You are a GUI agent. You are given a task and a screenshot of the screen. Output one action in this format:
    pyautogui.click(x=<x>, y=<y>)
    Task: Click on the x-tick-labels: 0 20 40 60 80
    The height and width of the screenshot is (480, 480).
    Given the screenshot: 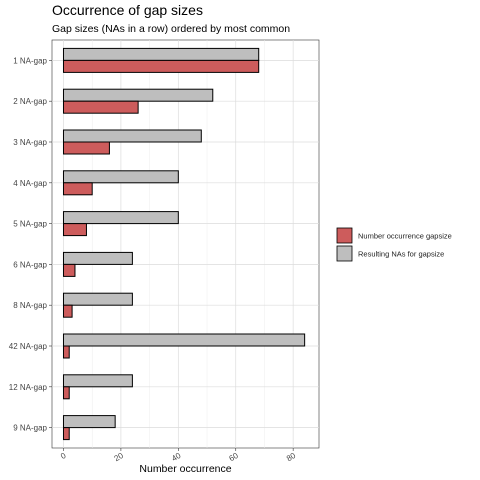 What is the action you would take?
    pyautogui.click(x=178, y=455)
    